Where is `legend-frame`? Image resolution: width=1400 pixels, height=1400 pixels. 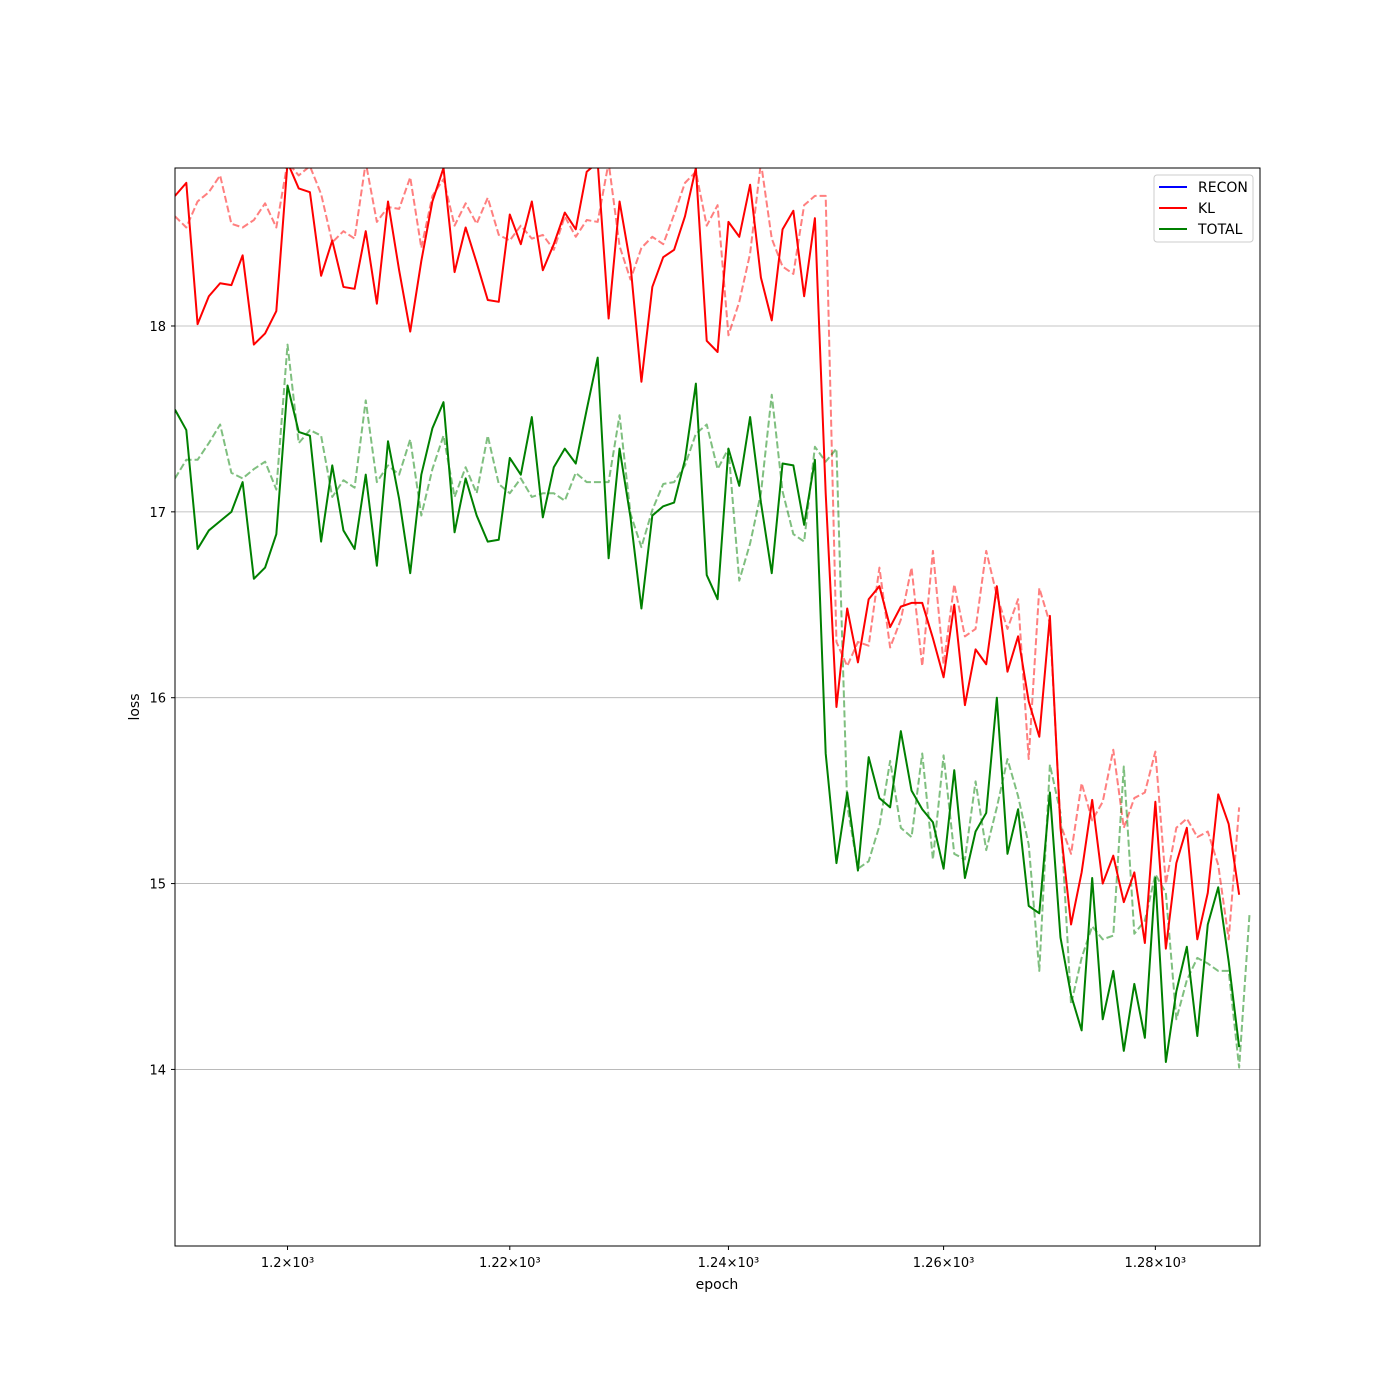
legend-frame is located at coordinates (1203, 208).